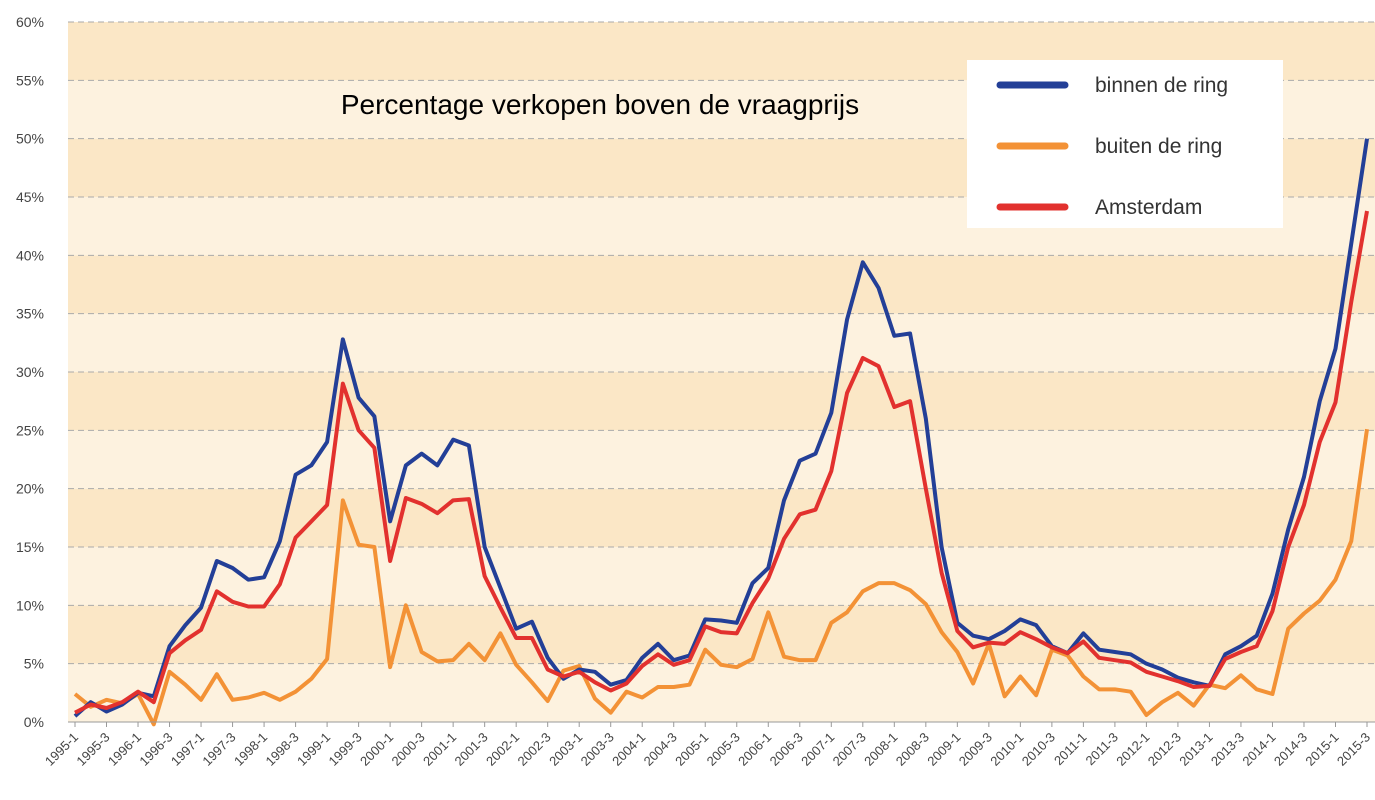 Image resolution: width=1375 pixels, height=800 pixels. Describe the element at coordinates (534, 749) in the screenshot. I see `x-tick-label: 2002-3` at that location.